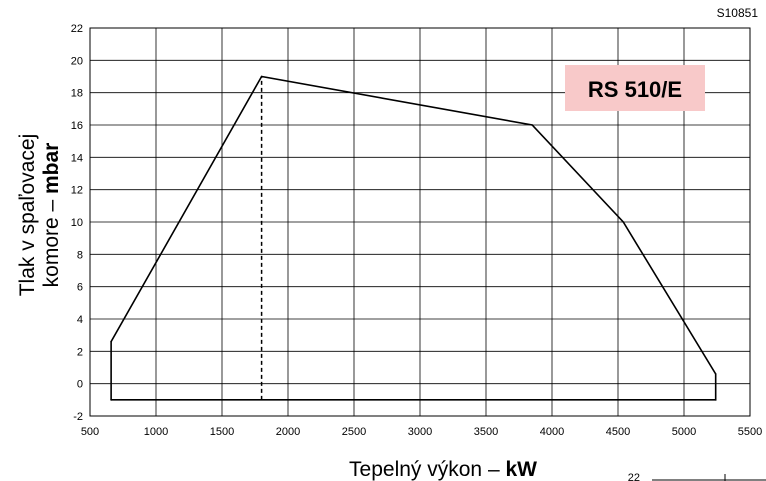 The image size is (766, 481). I want to click on x-axis-title-text: Tepelný výkon –, so click(427, 469).